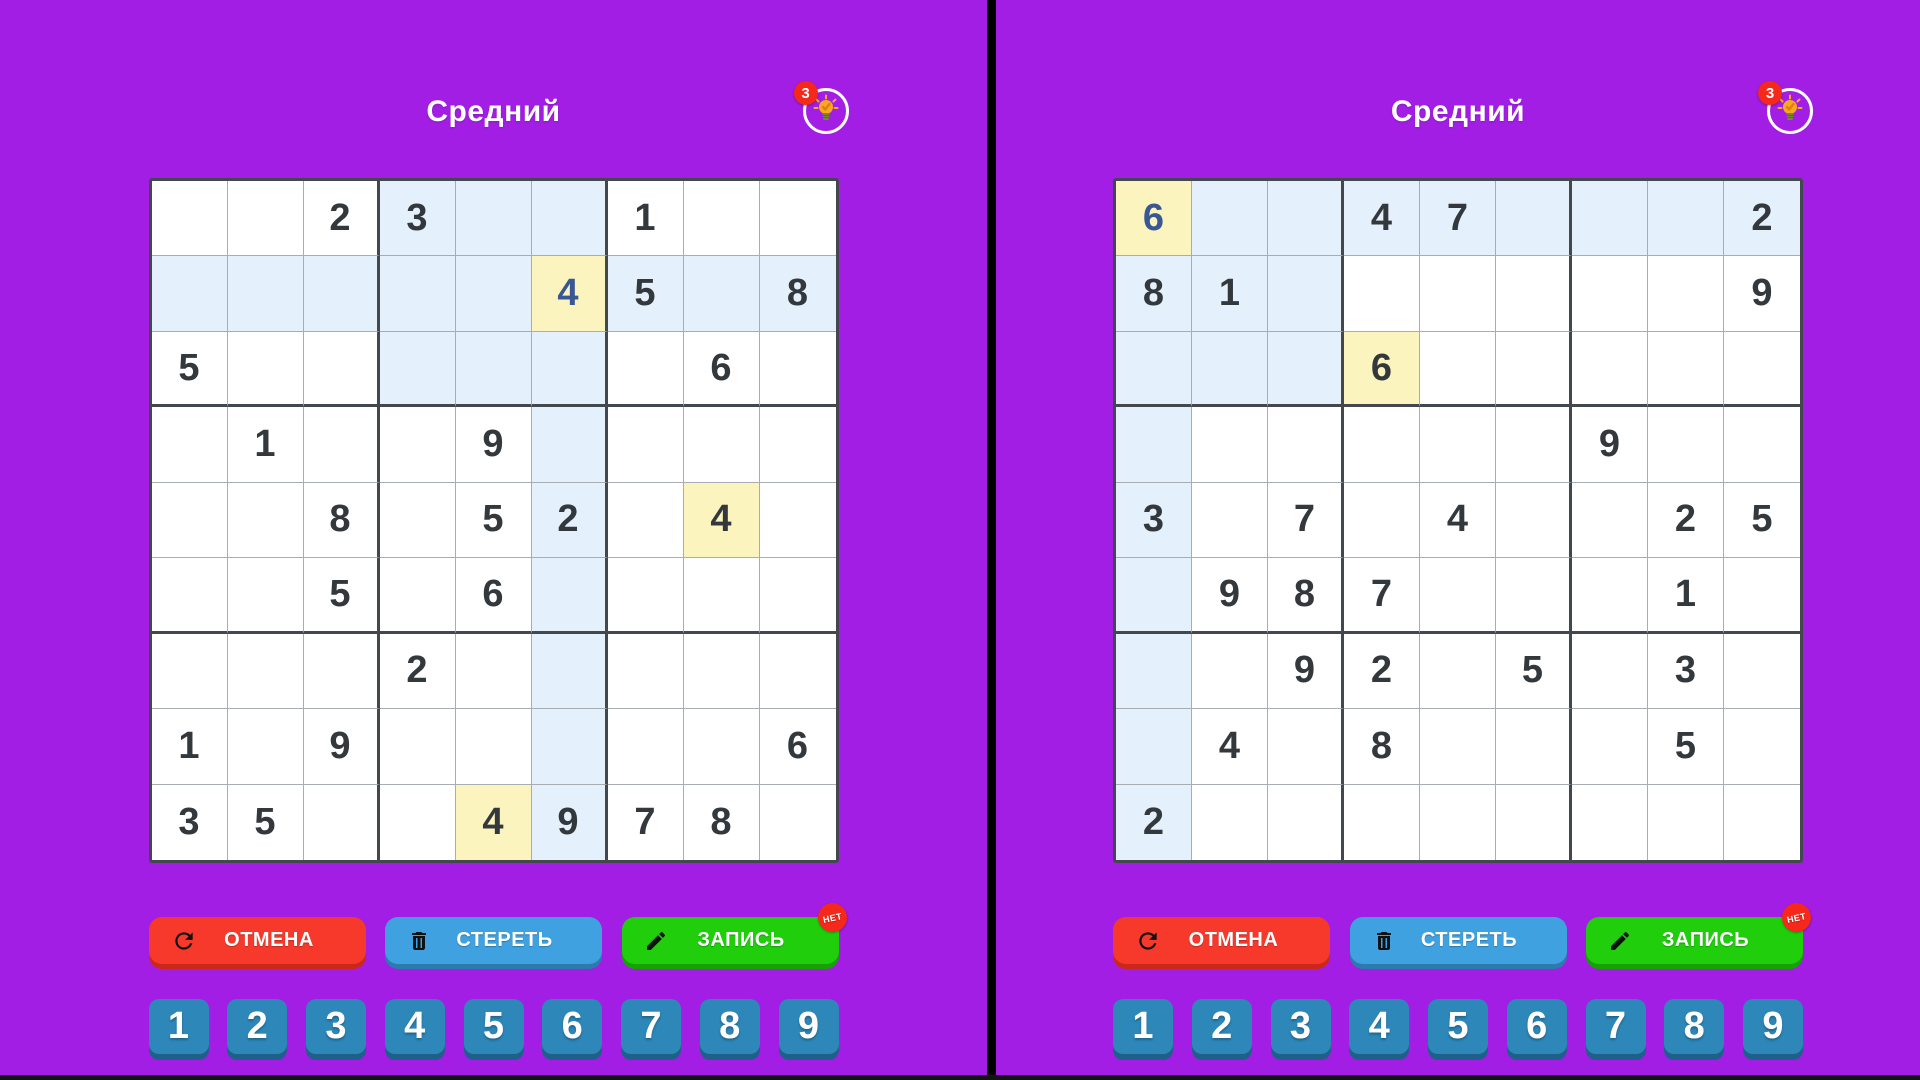 This screenshot has height=1080, width=1920. What do you see at coordinates (414, 1026) in the screenshot?
I see `numpad-button-4: 4` at bounding box center [414, 1026].